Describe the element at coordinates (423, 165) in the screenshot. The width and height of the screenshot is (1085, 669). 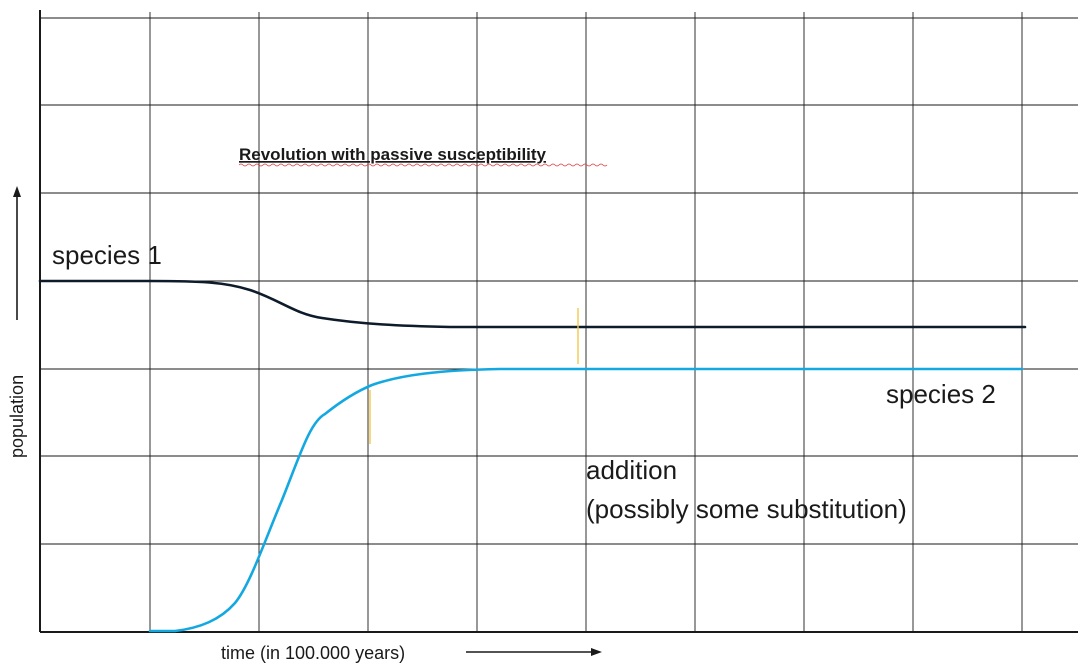
I see `spellcheck-underline` at that location.